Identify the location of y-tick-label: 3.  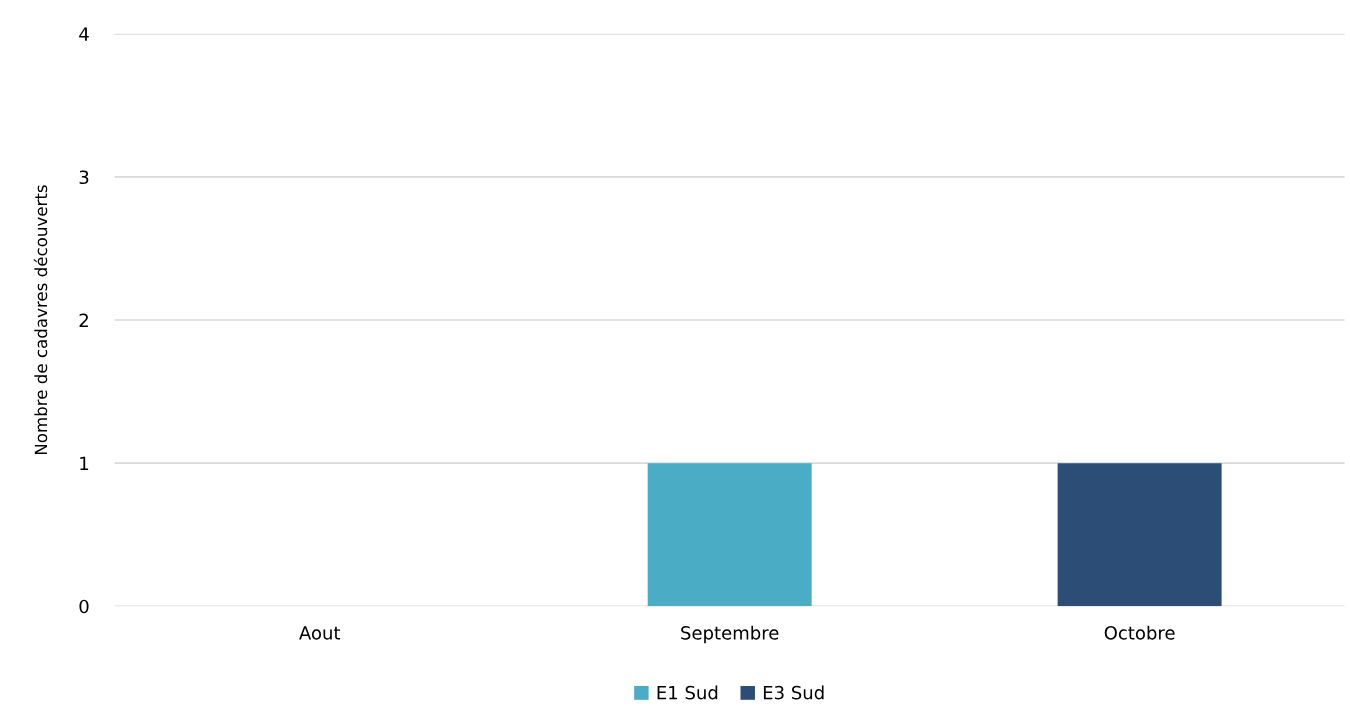
(84, 177).